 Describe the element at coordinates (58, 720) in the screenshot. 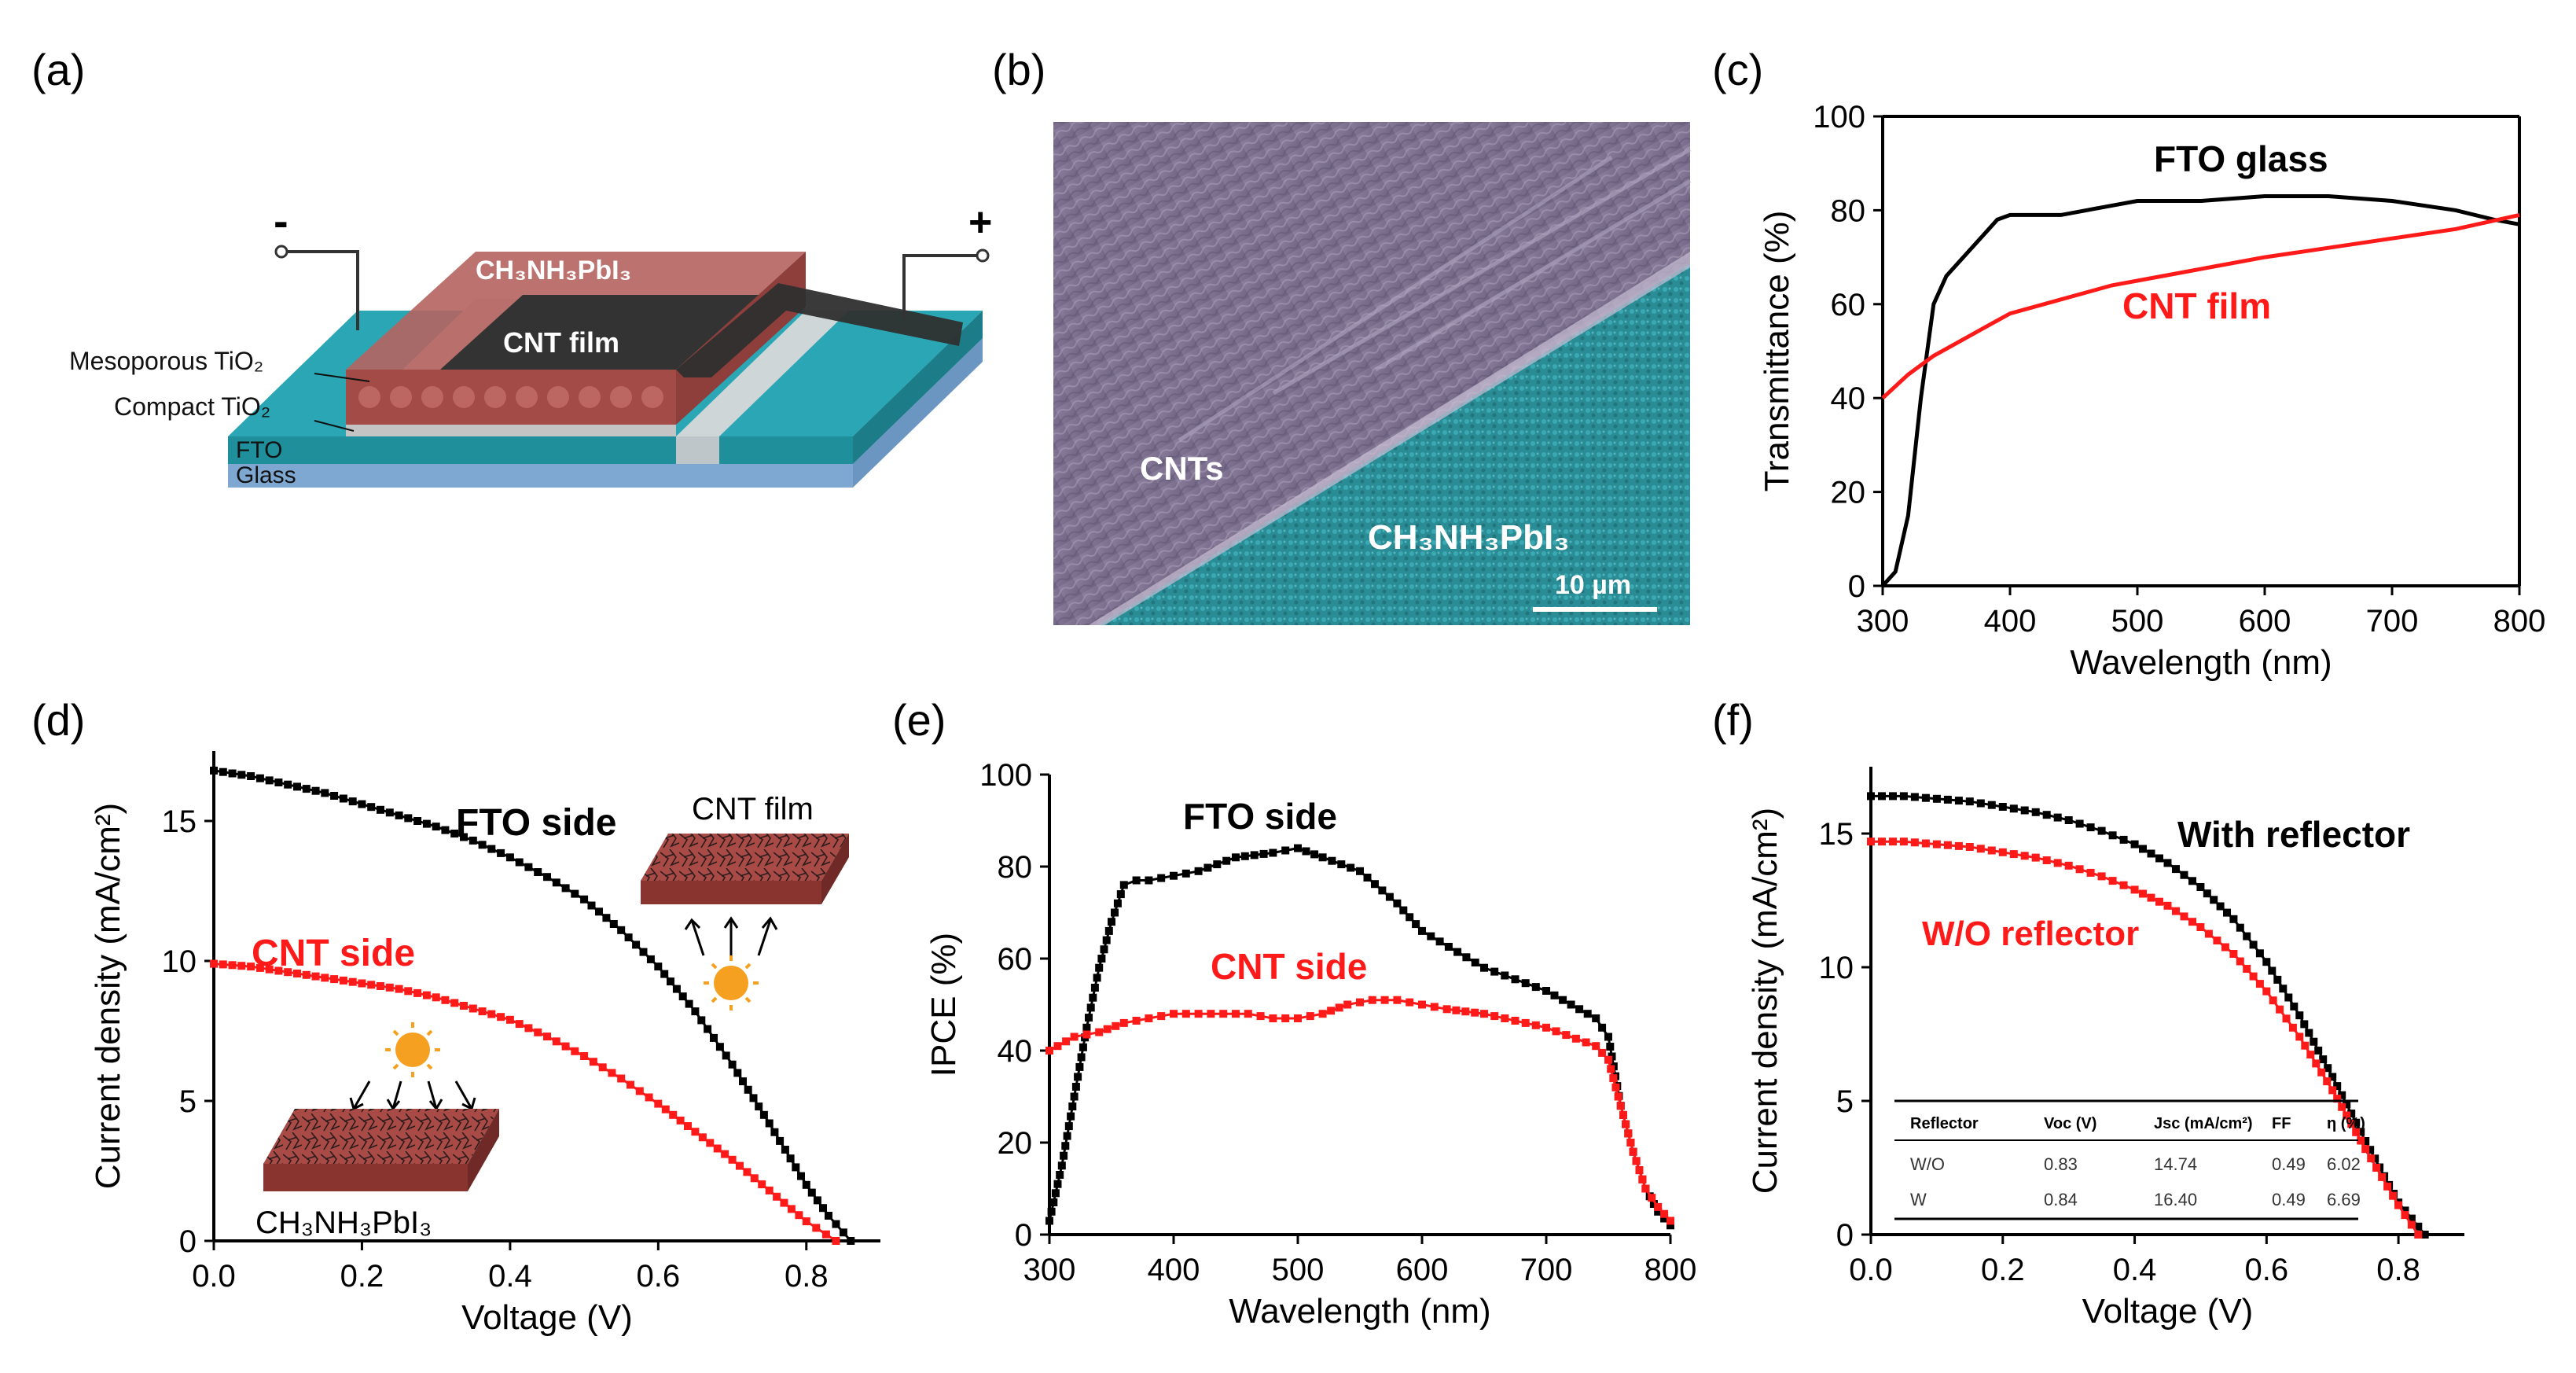

I see `panel-label-d: (d)` at that location.